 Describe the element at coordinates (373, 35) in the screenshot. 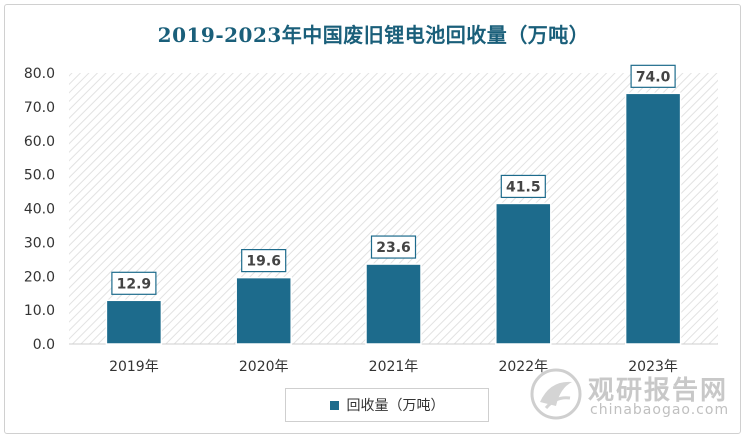

I see `chart-title: 2019-2023年中国废旧锂电池回收量（万吨）` at that location.